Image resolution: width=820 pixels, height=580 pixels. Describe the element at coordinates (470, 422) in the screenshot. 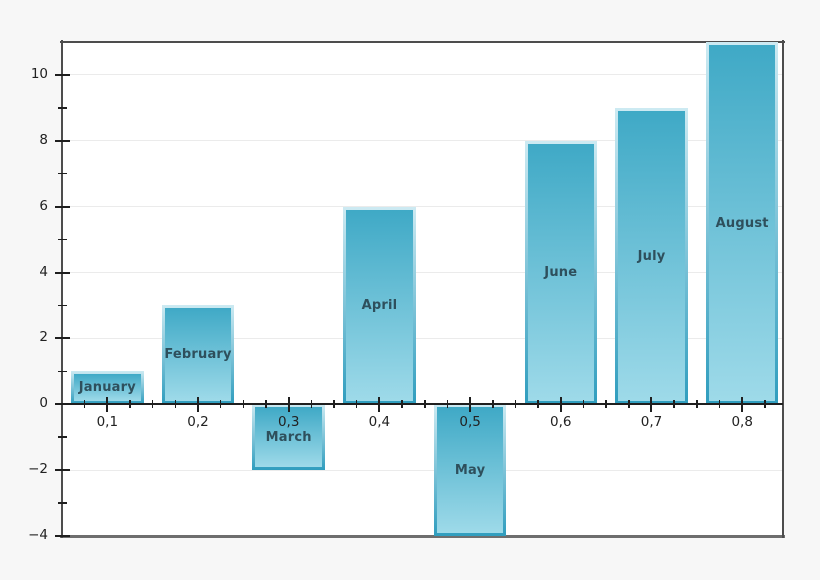

I see `x-tick-label: 0,5` at that location.